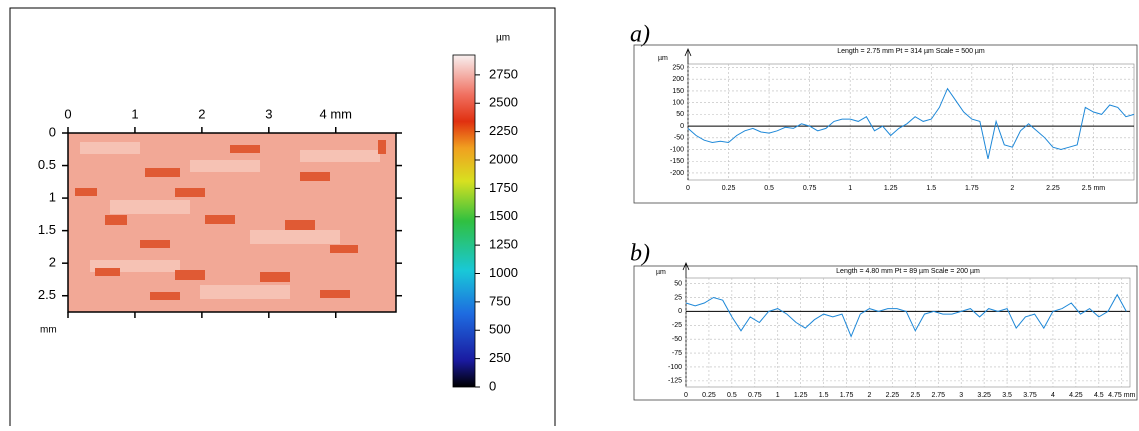  Describe the element at coordinates (500, 357) in the screenshot. I see `colorbar-tick-label: 250` at that location.